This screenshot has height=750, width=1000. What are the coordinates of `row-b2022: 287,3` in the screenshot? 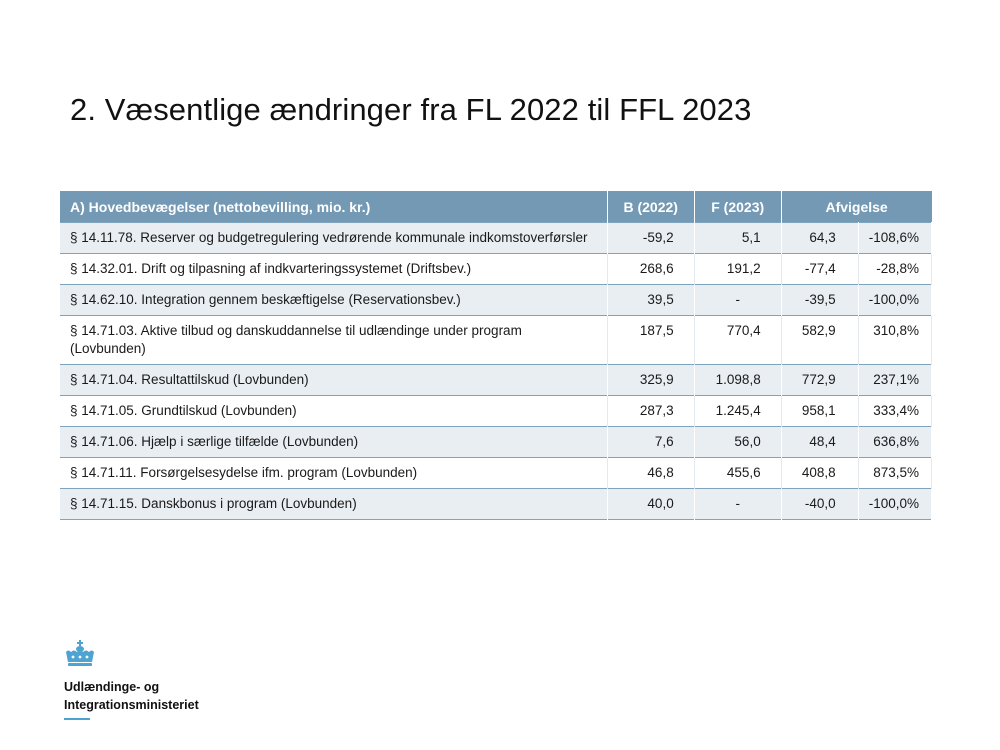 It's located at (651, 411).